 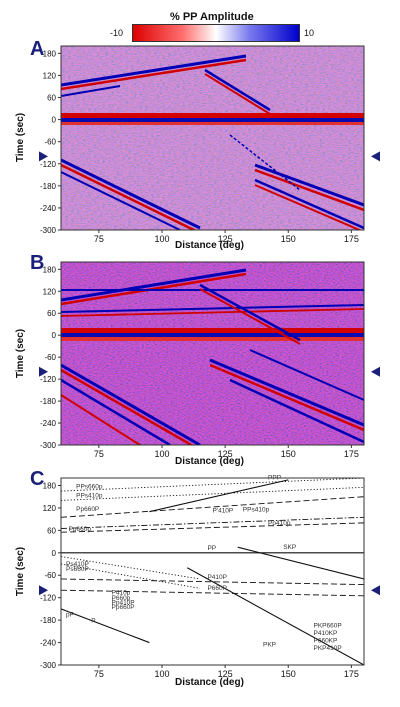 What do you see at coordinates (117, 33) in the screenshot?
I see `colorbar-min-label: -10` at bounding box center [117, 33].